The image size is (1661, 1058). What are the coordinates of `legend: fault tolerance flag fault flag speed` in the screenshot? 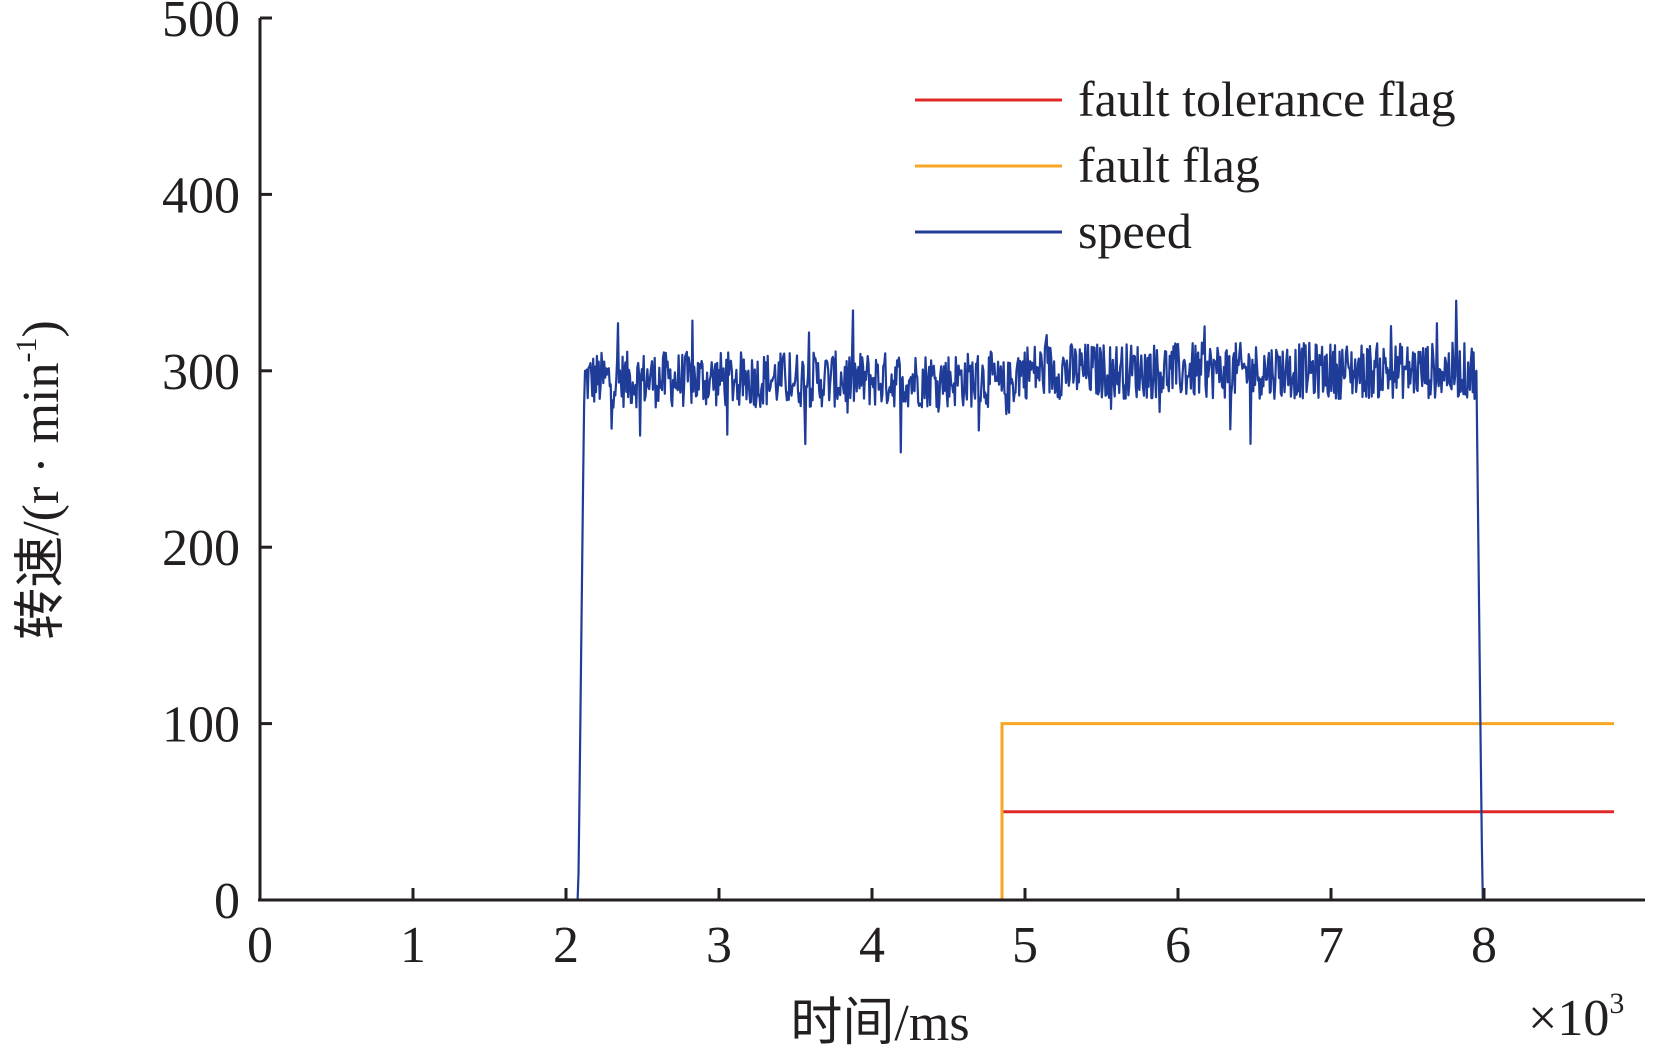 It's located at (1185, 165).